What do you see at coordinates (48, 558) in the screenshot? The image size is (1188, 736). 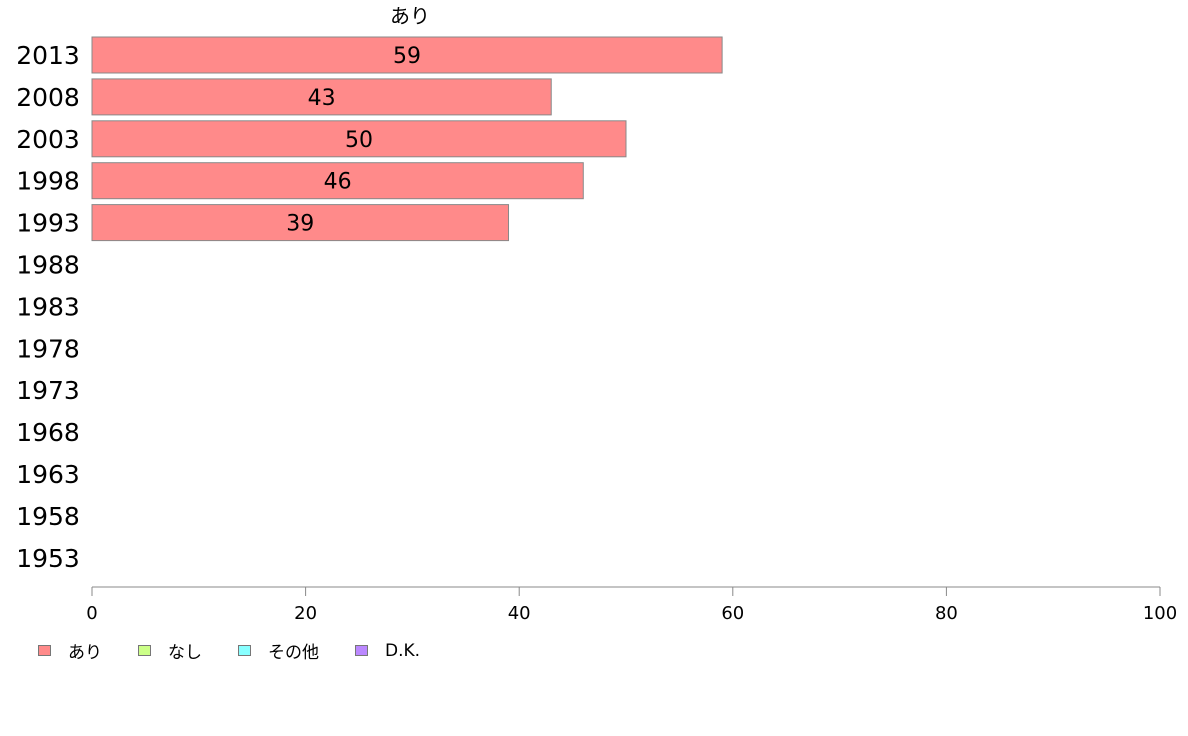 I see `category-label-1953: 1953` at bounding box center [48, 558].